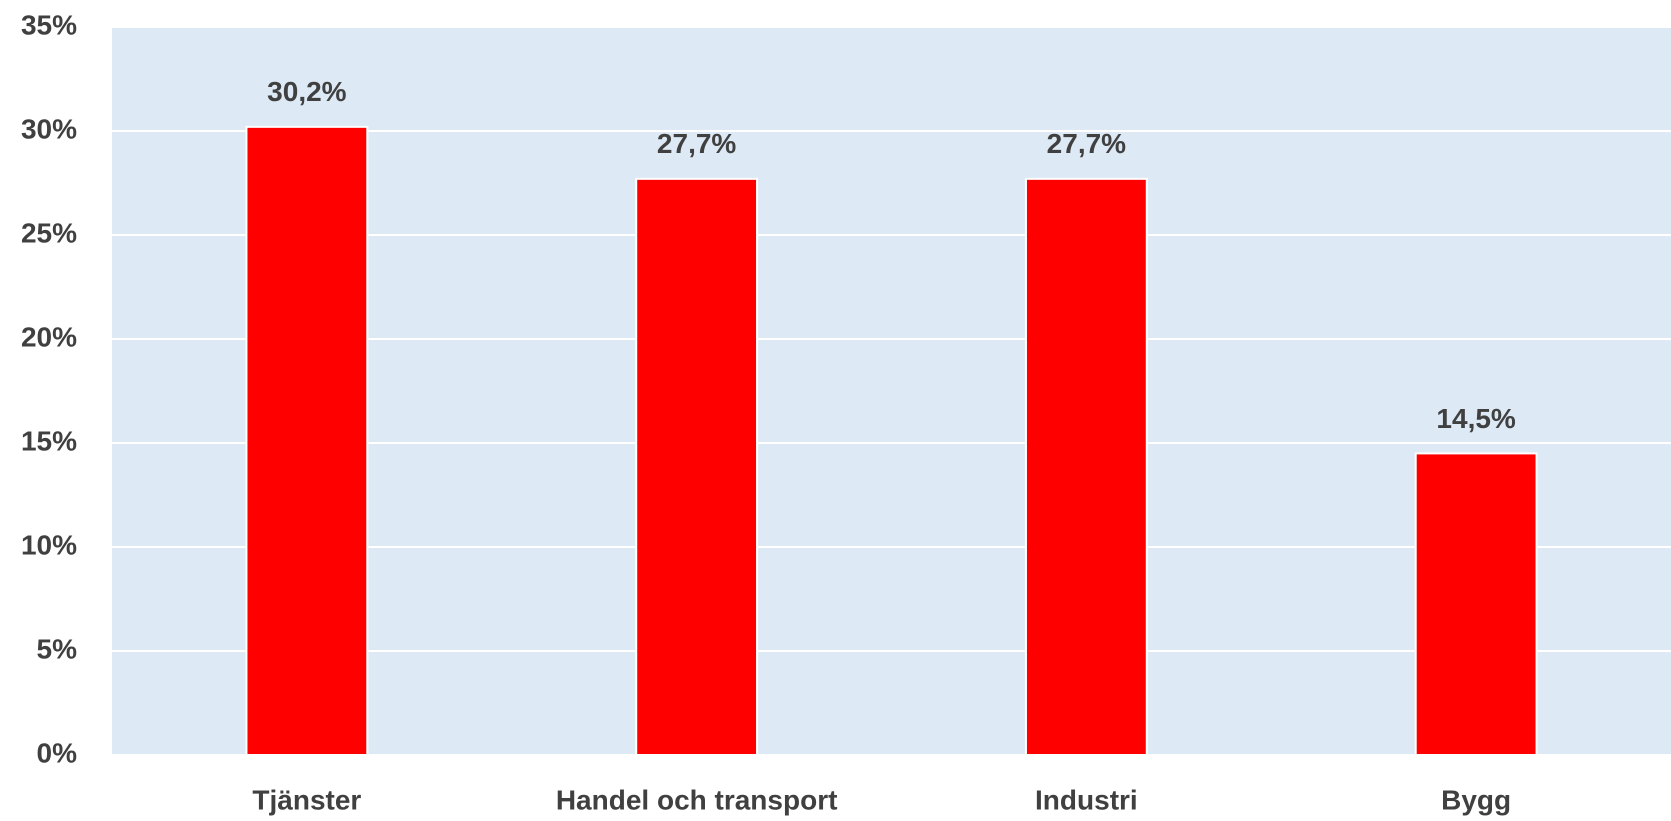 The image size is (1671, 821). I want to click on value-label: 14,5%, so click(1475, 418).